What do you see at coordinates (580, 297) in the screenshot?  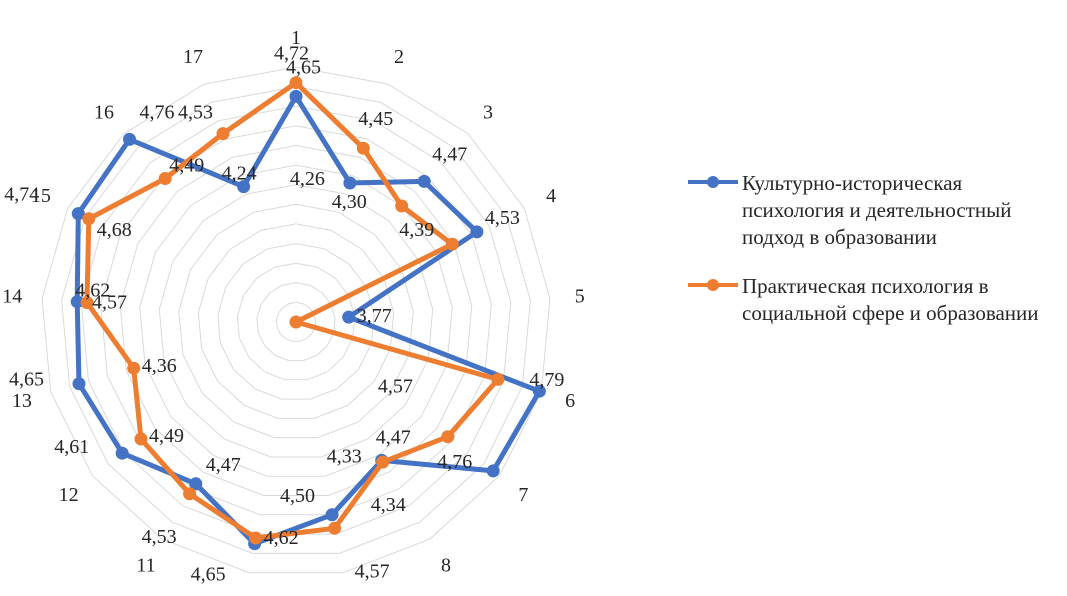 I see `category-label-5: 5` at bounding box center [580, 297].